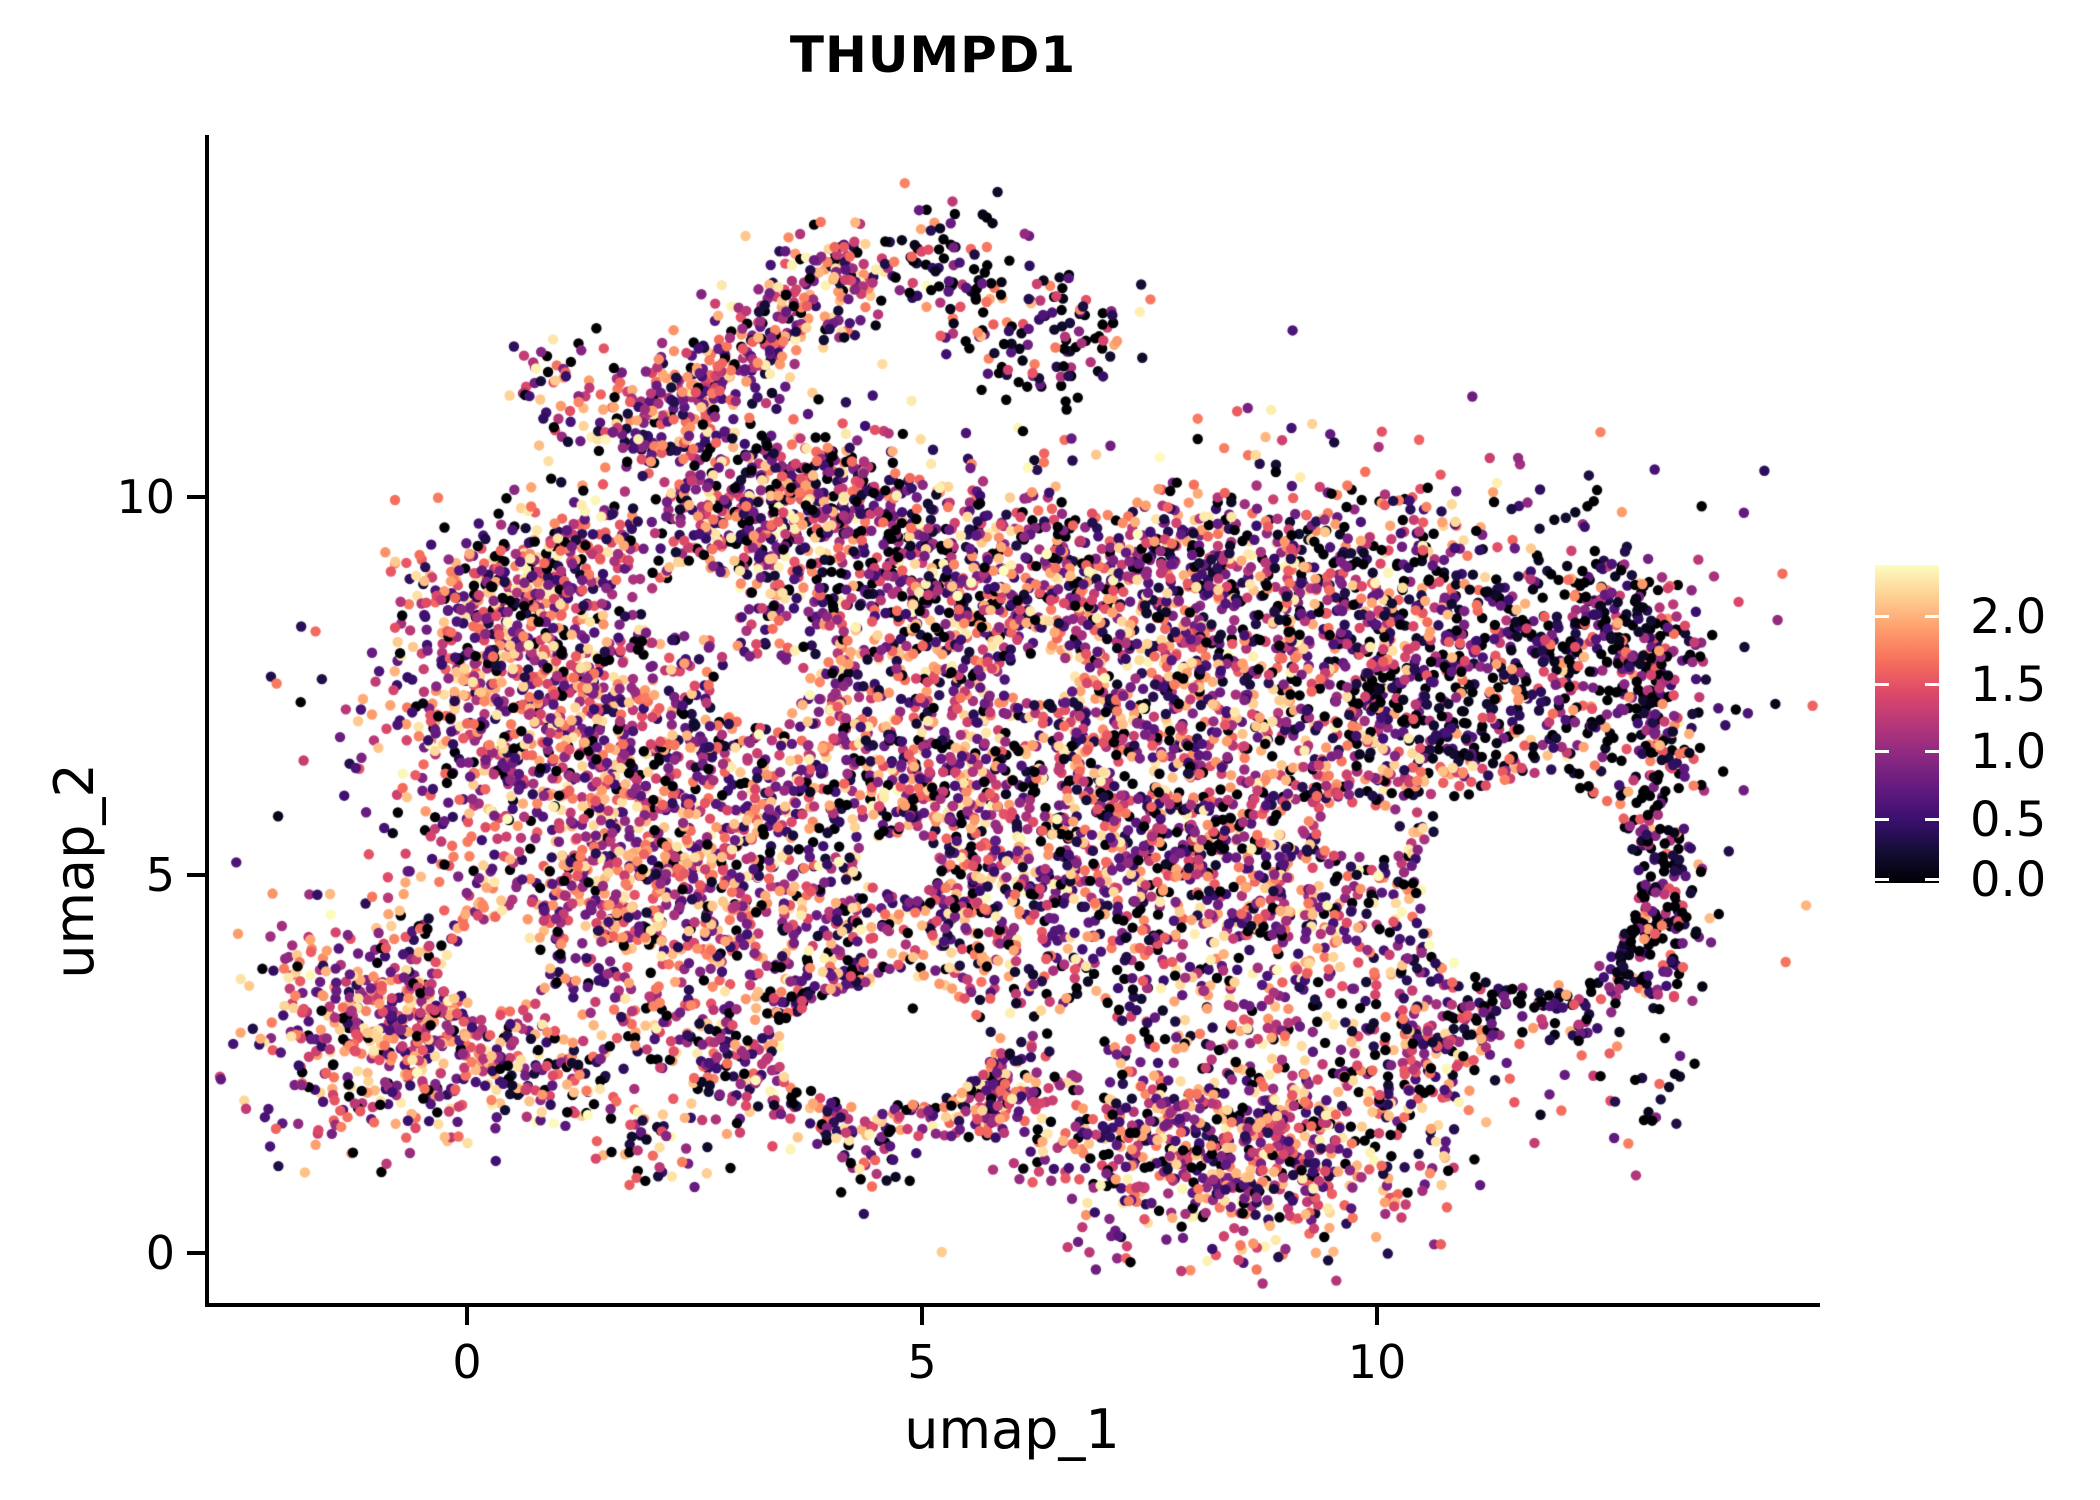 The height and width of the screenshot is (1500, 2100). Describe the element at coordinates (467, 1362) in the screenshot. I see `x-tick-label: 0` at that location.